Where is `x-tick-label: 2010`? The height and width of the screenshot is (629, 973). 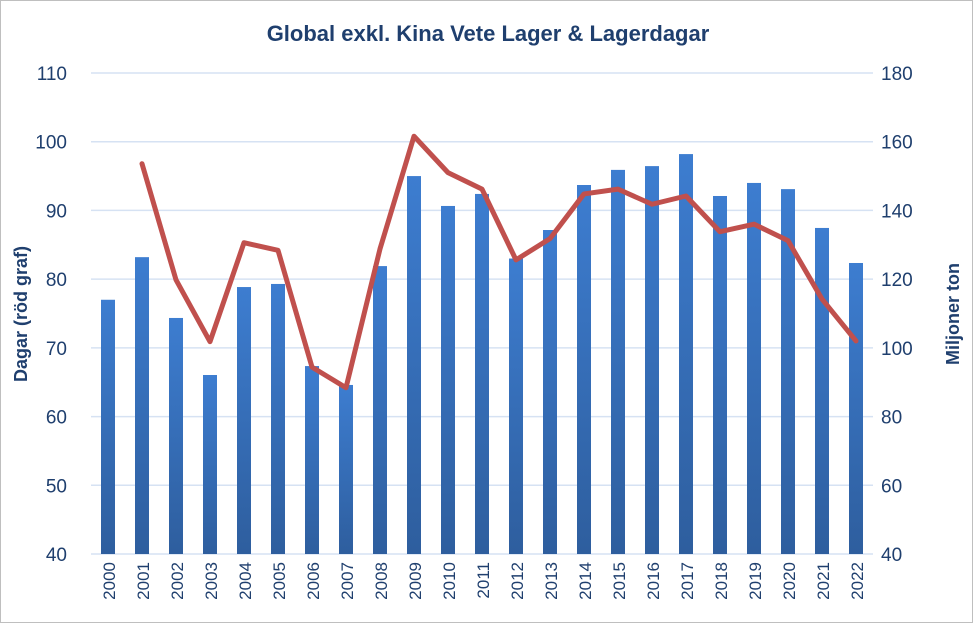 x-tick-label: 2010 is located at coordinates (449, 581).